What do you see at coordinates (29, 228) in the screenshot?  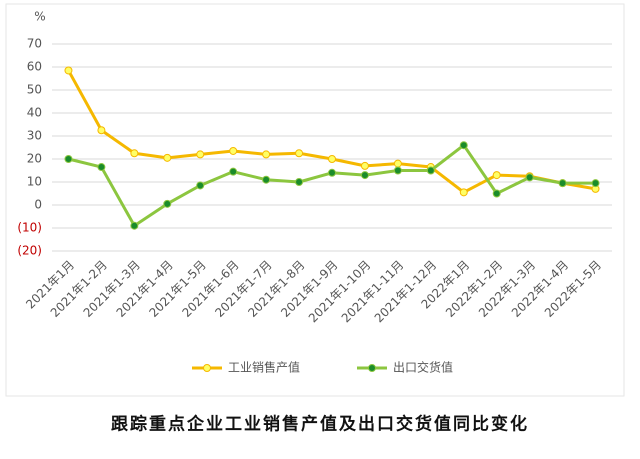 I see `y-tick-label: (10)` at bounding box center [29, 228].